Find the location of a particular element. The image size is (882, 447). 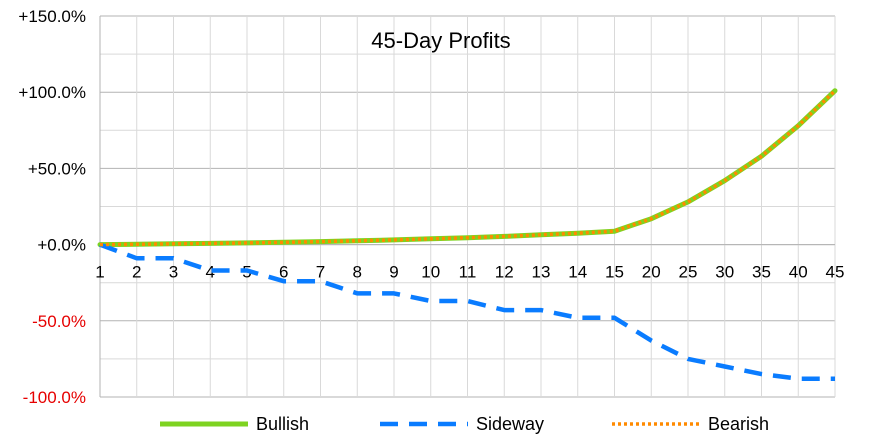

x-tick-label: 7 is located at coordinates (320, 272).